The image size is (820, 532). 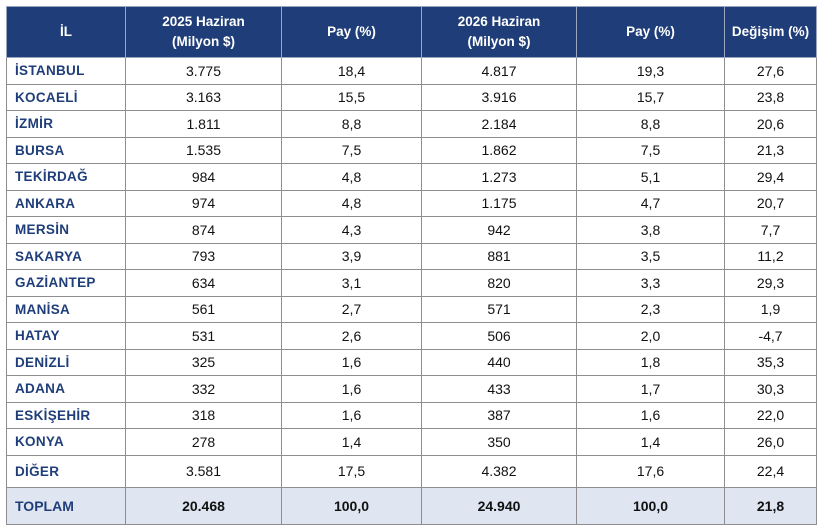 What do you see at coordinates (770, 283) in the screenshot?
I see `change-cell: 29,3` at bounding box center [770, 283].